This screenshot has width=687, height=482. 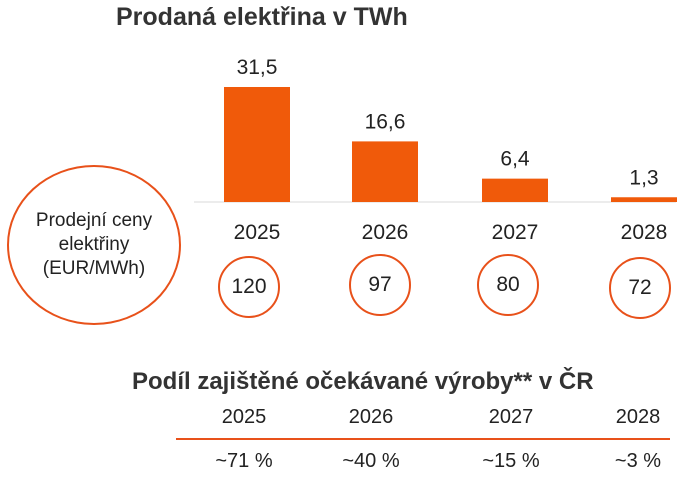 I want to click on hedge-year-2028: 2028, so click(x=638, y=417).